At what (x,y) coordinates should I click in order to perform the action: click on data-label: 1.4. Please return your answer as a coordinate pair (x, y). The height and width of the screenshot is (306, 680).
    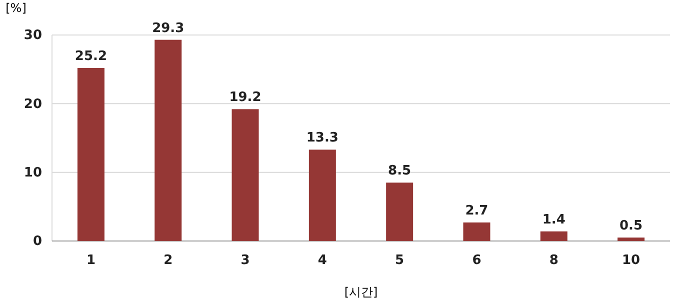
    Looking at the image, I should click on (554, 220).